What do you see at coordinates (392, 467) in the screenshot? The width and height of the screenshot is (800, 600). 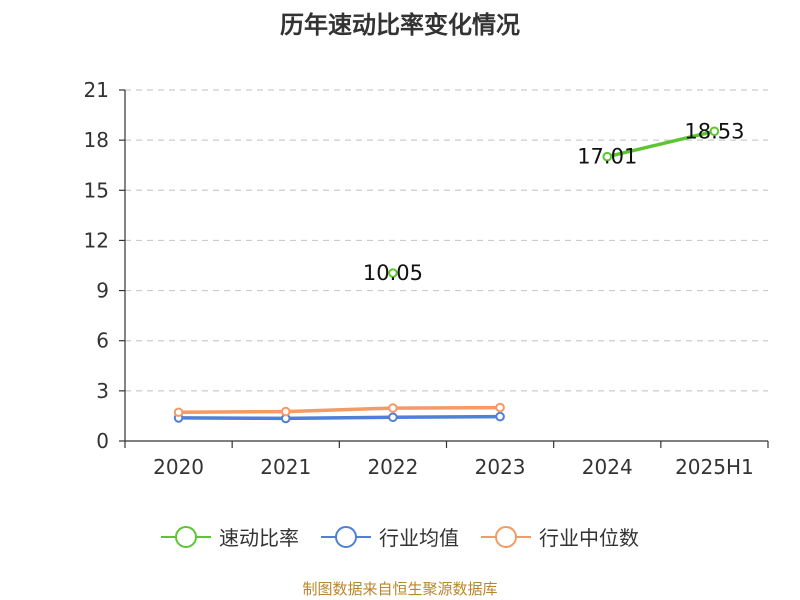 I see `x-tick-label: 2022` at bounding box center [392, 467].